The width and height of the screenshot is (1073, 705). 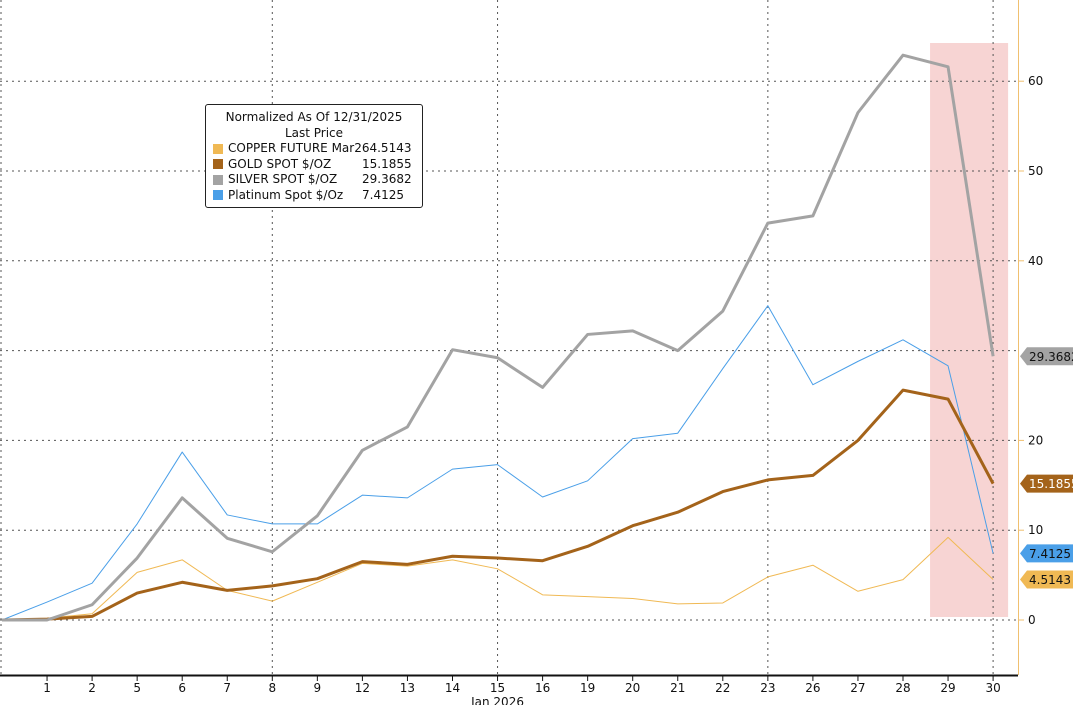 What do you see at coordinates (383, 194) in the screenshot?
I see `legend-series-value: 7.4125` at bounding box center [383, 194].